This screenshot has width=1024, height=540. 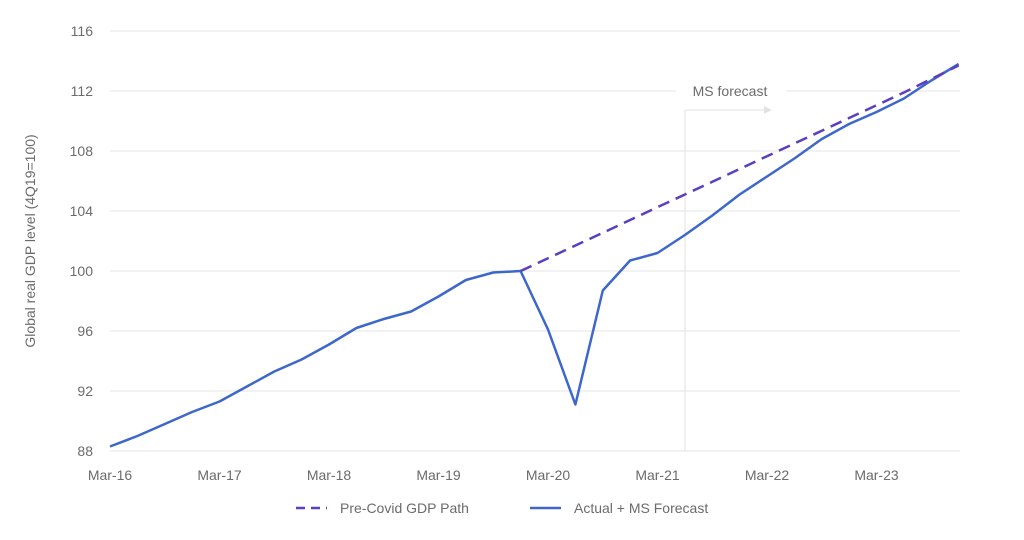 I want to click on x-tick-label: Mar-20, so click(x=548, y=475).